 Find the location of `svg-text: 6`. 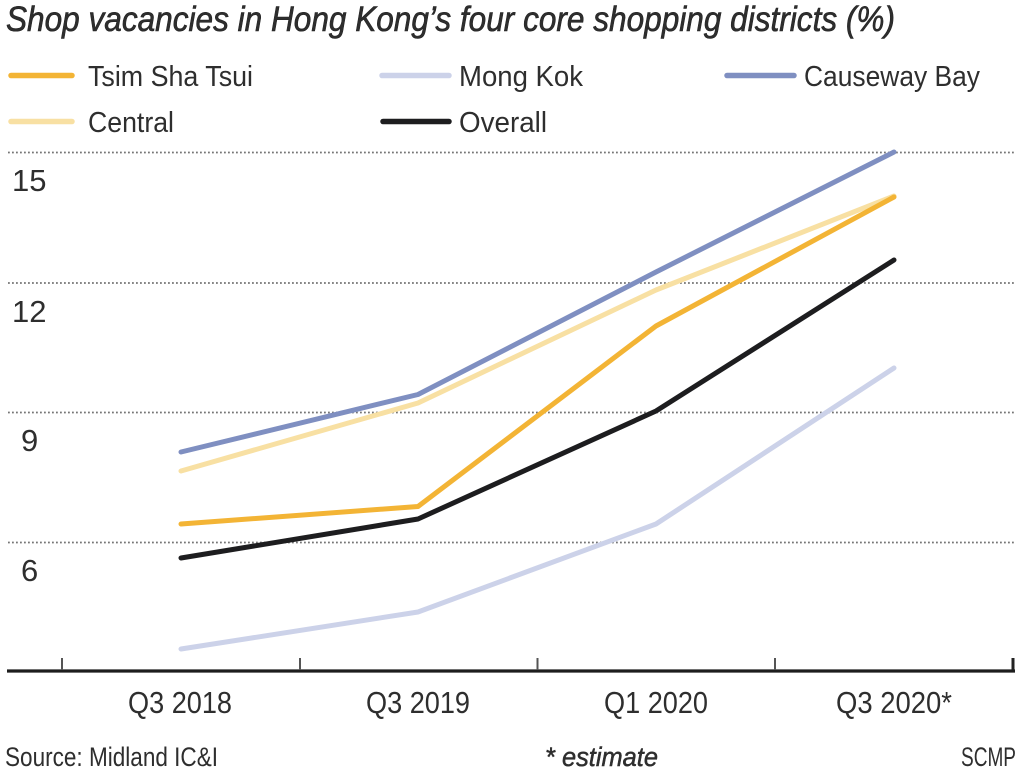

svg-text: 6 is located at coordinates (29, 570).